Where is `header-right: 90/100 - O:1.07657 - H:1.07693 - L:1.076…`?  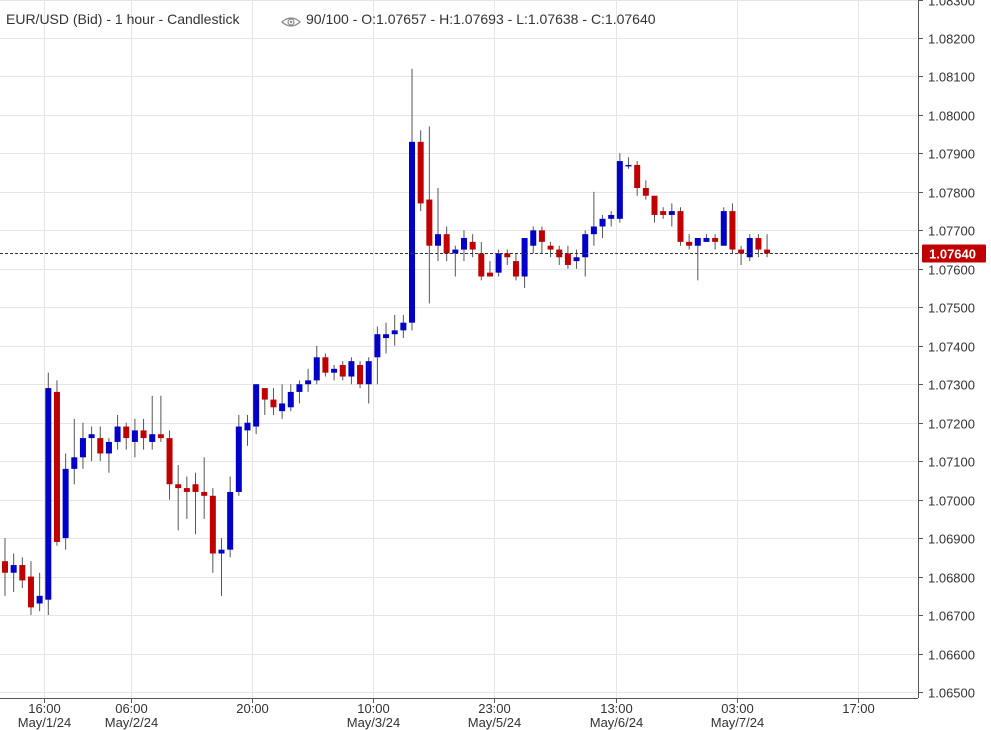 header-right: 90/100 - O:1.07657 - H:1.07693 - L:1.076… is located at coordinates (481, 19).